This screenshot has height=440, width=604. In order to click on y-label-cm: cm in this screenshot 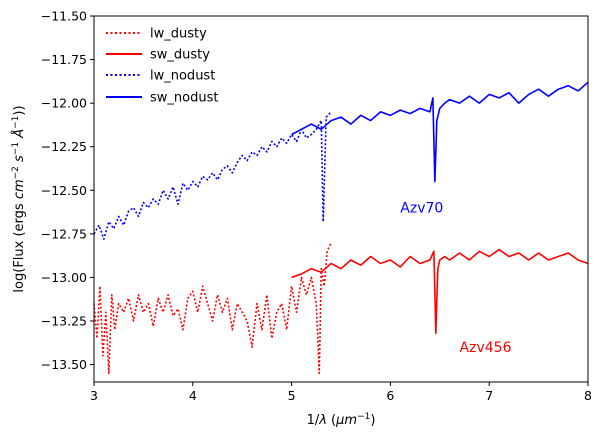, I will do `click(19, 189)`.